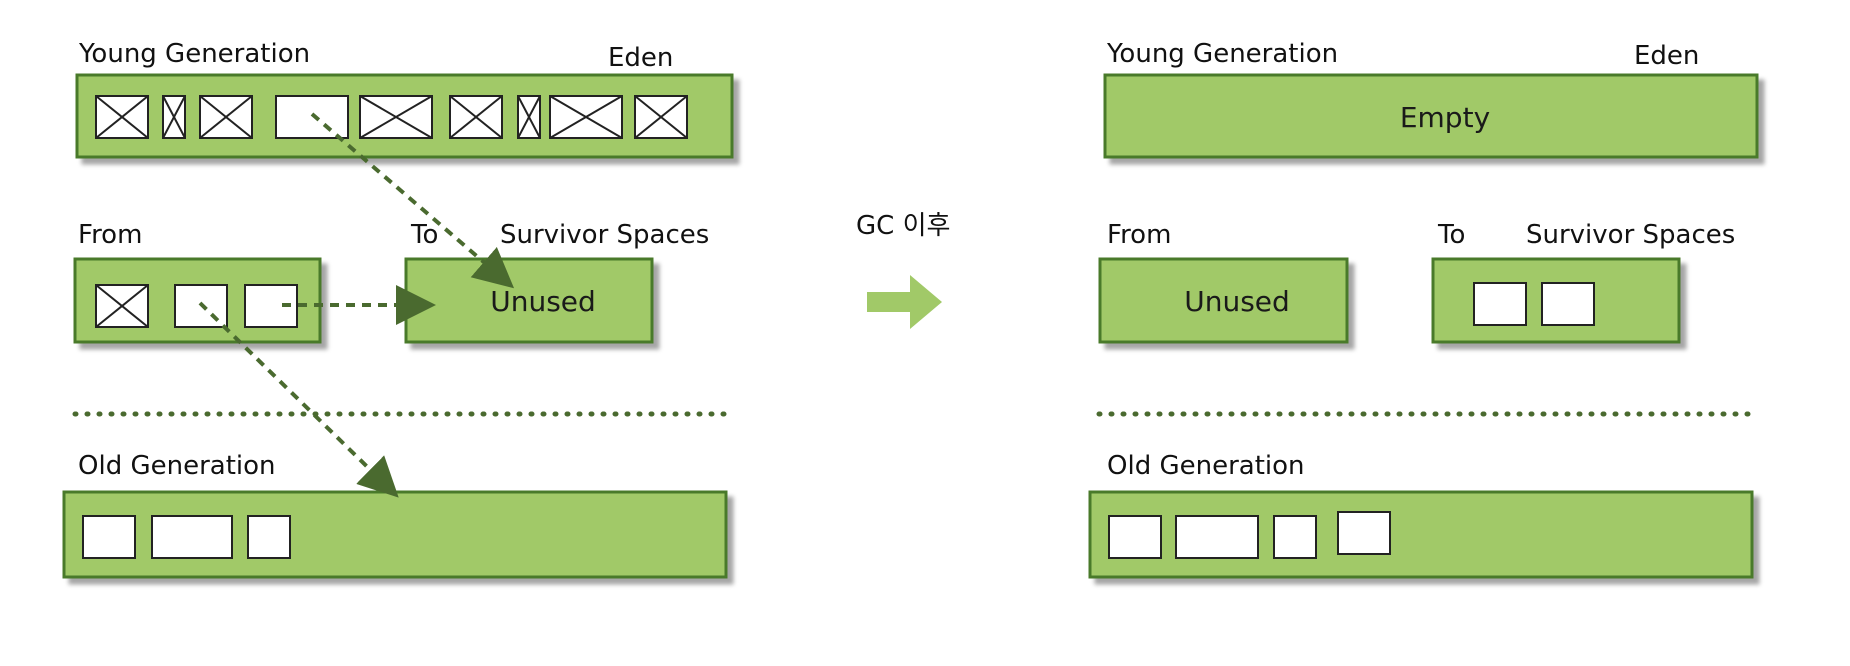 The image size is (1850, 666). What do you see at coordinates (640, 58) in the screenshot?
I see `before-eden-label: Eden` at bounding box center [640, 58].